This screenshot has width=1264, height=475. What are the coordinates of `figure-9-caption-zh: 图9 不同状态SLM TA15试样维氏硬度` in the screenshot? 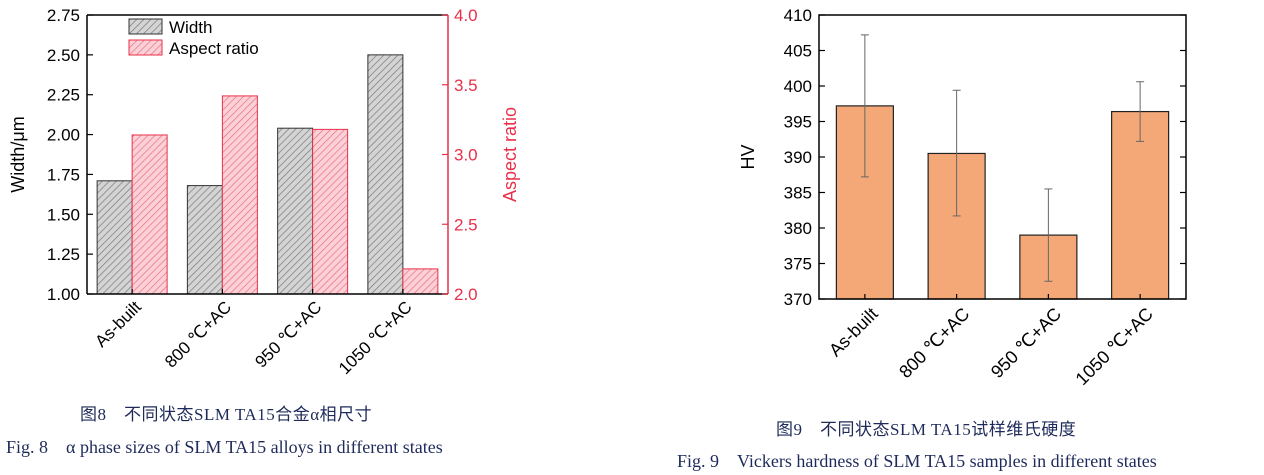 It's located at (926, 429).